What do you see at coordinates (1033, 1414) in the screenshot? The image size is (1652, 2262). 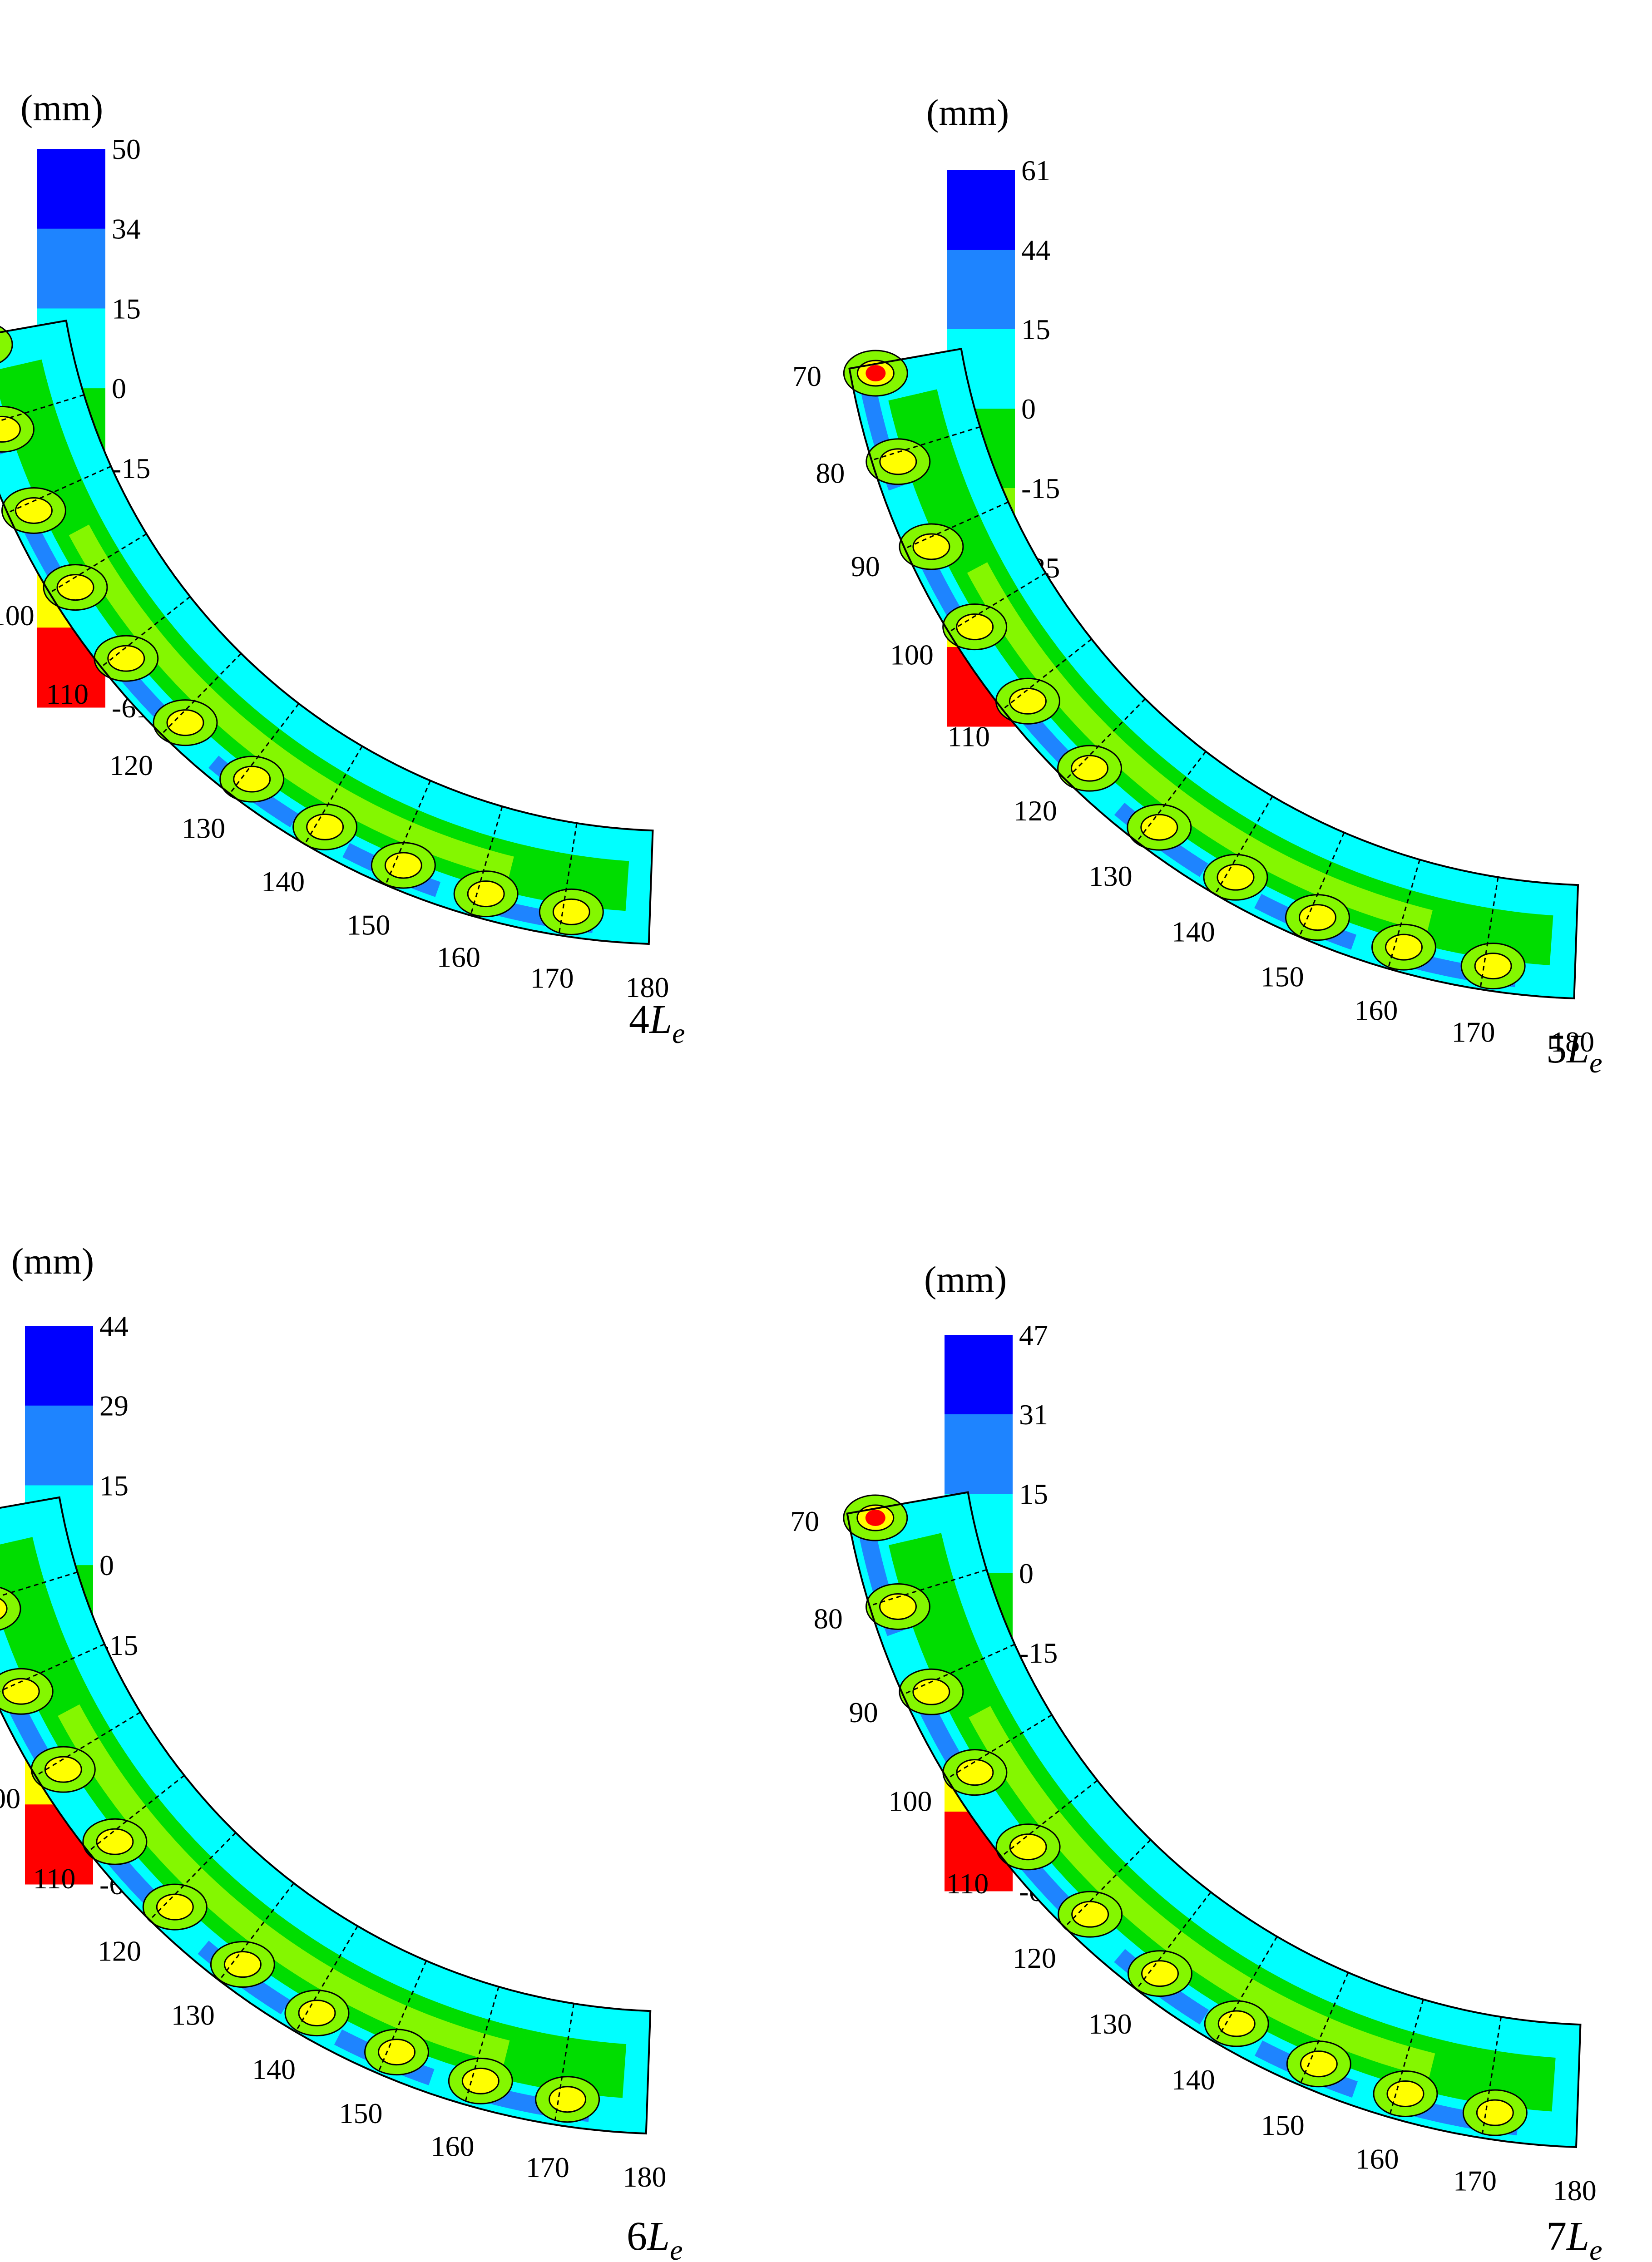 I see `legend-level: 31` at bounding box center [1033, 1414].